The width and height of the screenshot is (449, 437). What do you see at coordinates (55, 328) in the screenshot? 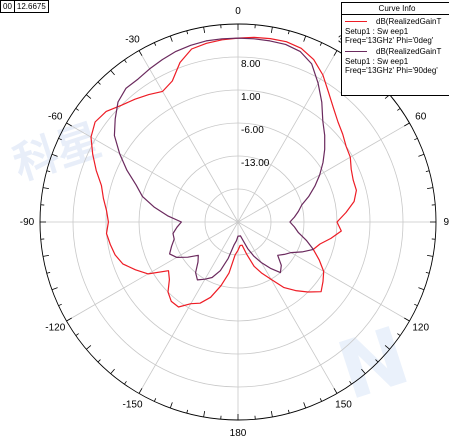
I see `angle-label: -120` at bounding box center [55, 328].